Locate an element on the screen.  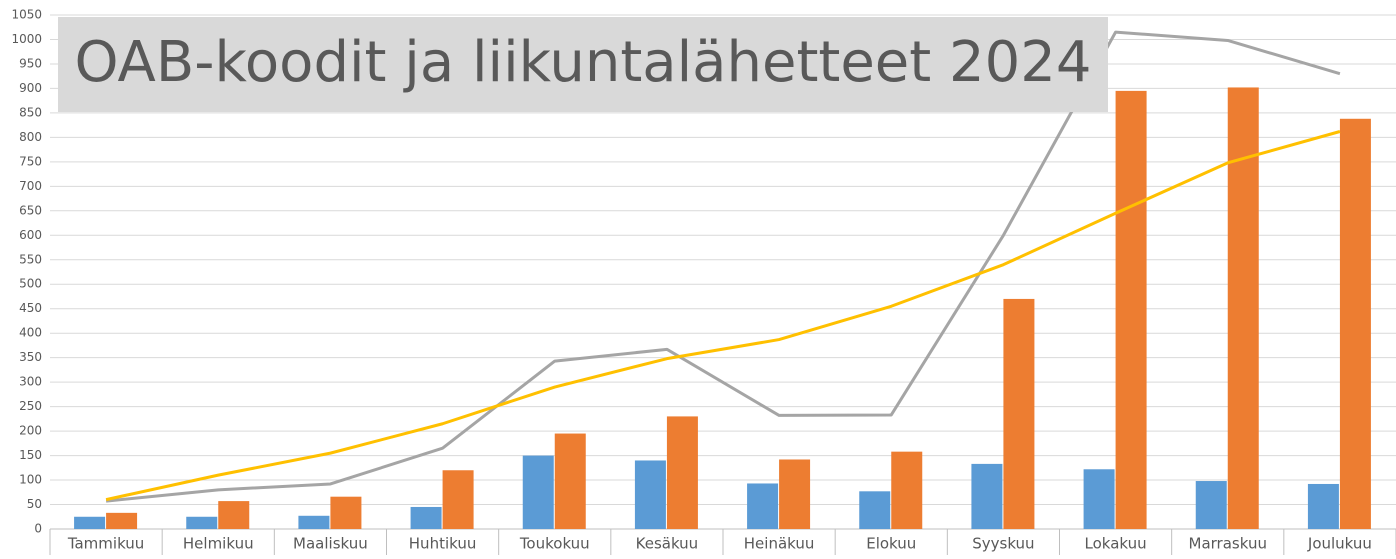
y-tick-label: 250 is located at coordinates (30, 406).